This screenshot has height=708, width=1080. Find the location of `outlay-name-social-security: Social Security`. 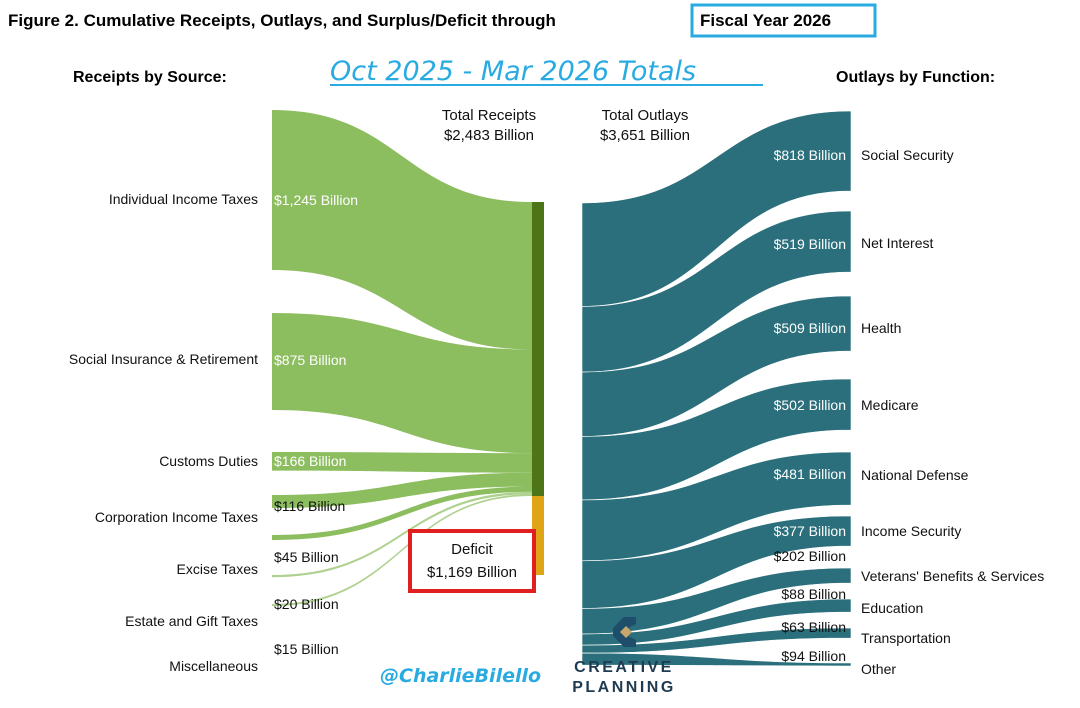

outlay-name-social-security: Social Security is located at coordinates (907, 155).